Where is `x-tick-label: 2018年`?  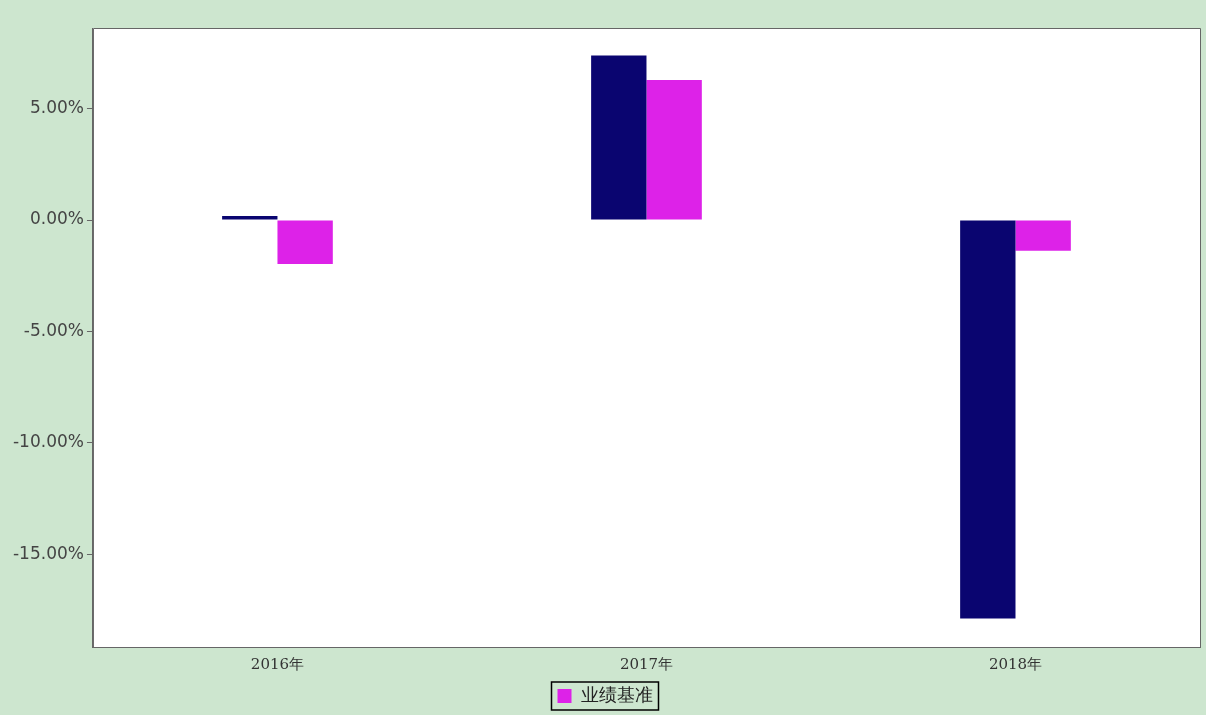
x-tick-label: 2018年 is located at coordinates (1015, 663).